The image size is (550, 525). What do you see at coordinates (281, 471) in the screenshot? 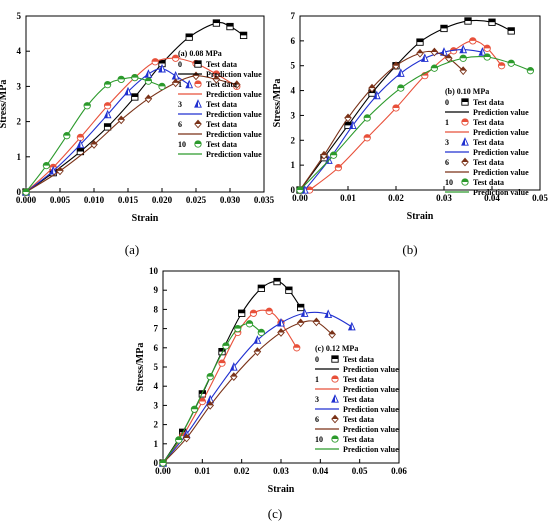
I see `x-tick-label: 0.03` at bounding box center [281, 471].